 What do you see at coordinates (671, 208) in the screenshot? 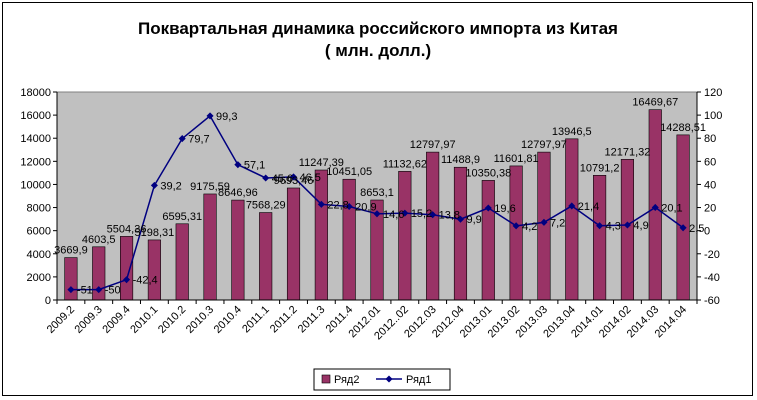
I see `line-data-label: 20,1` at bounding box center [671, 208].